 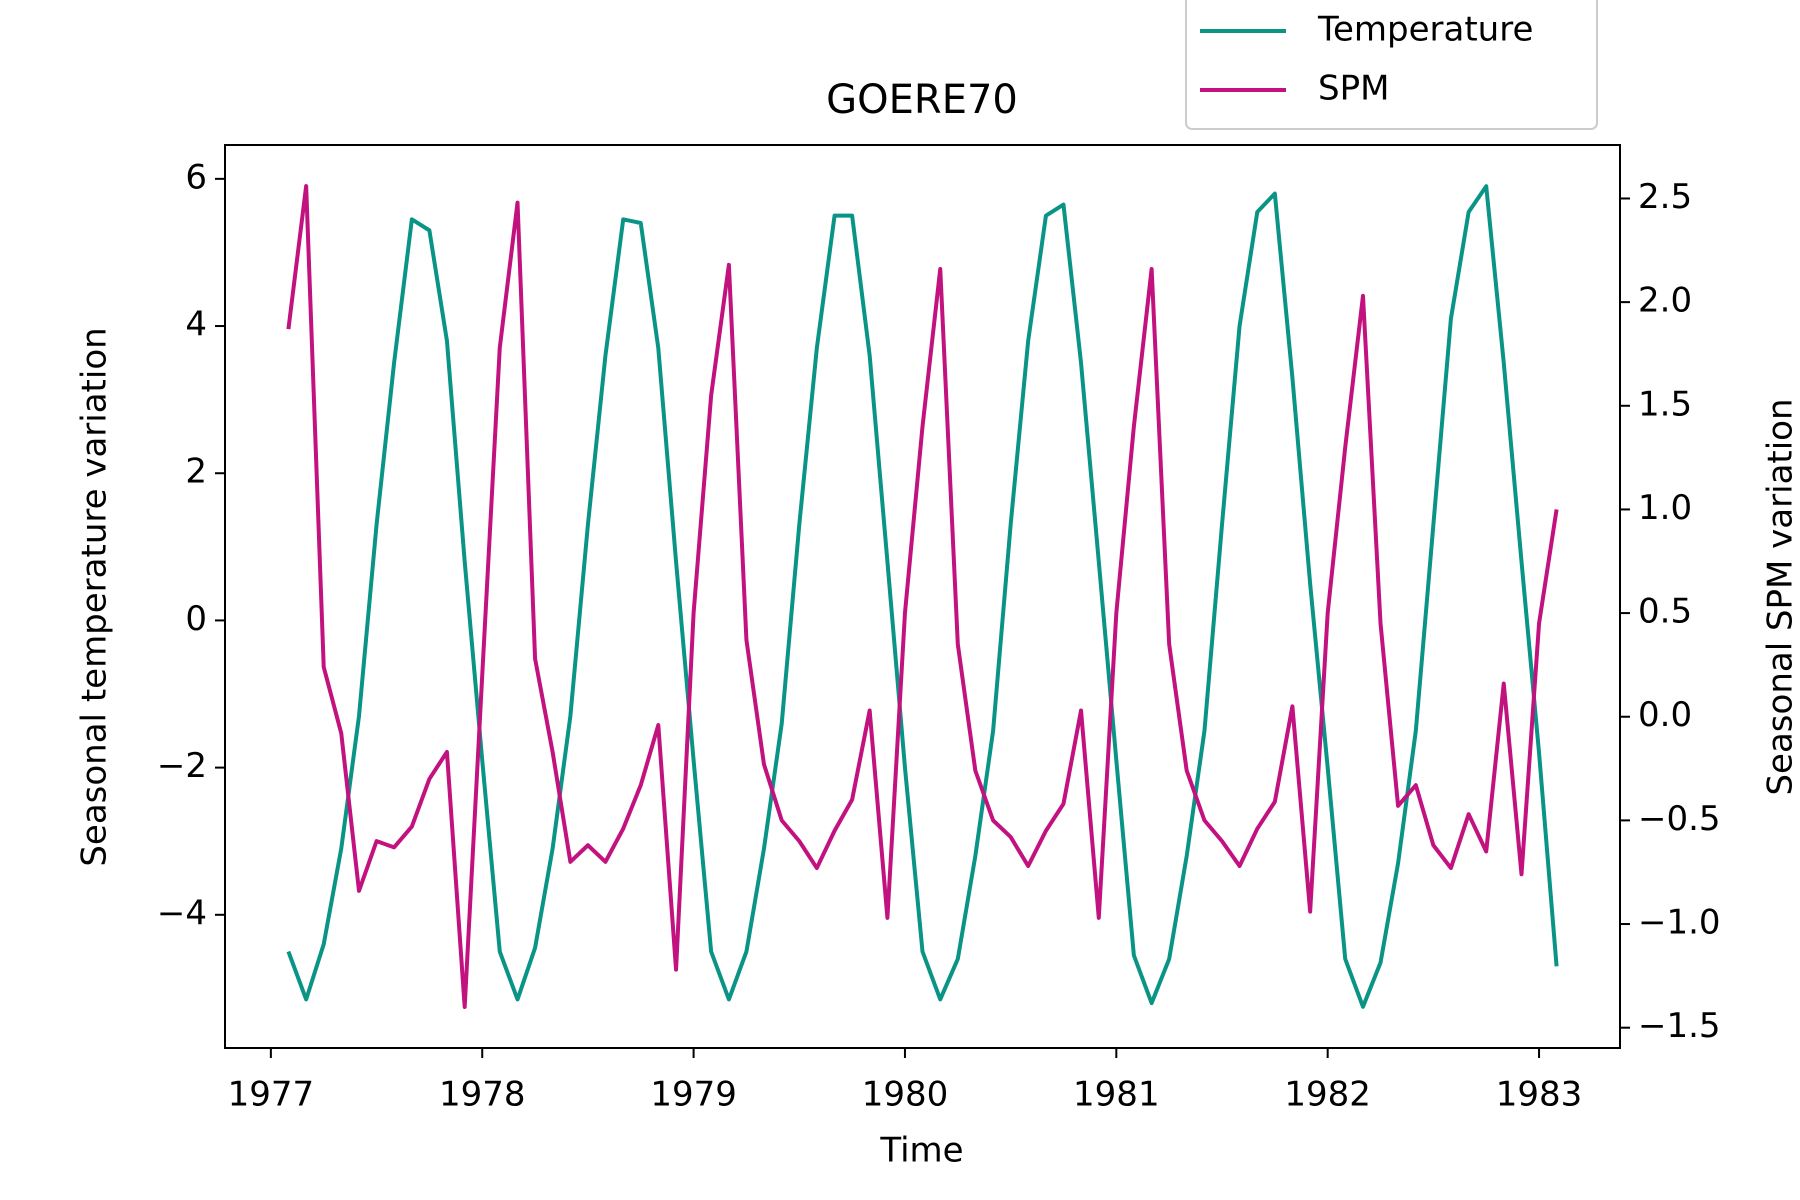 I want to click on legend-box, so click(x=1391, y=65).